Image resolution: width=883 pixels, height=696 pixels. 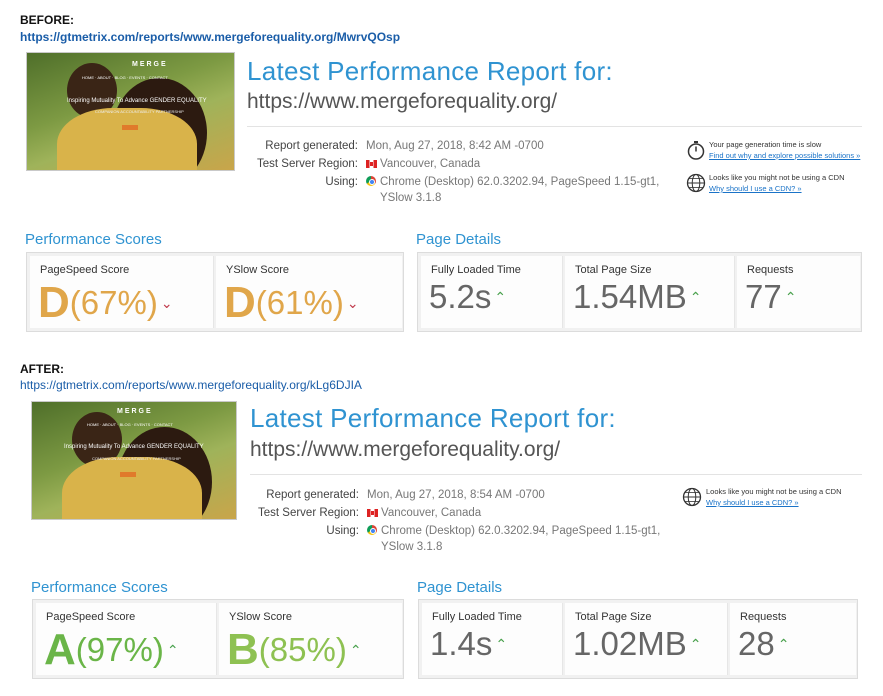 I want to click on after-yslow-score: B(85%) ⌃, so click(x=294, y=650).